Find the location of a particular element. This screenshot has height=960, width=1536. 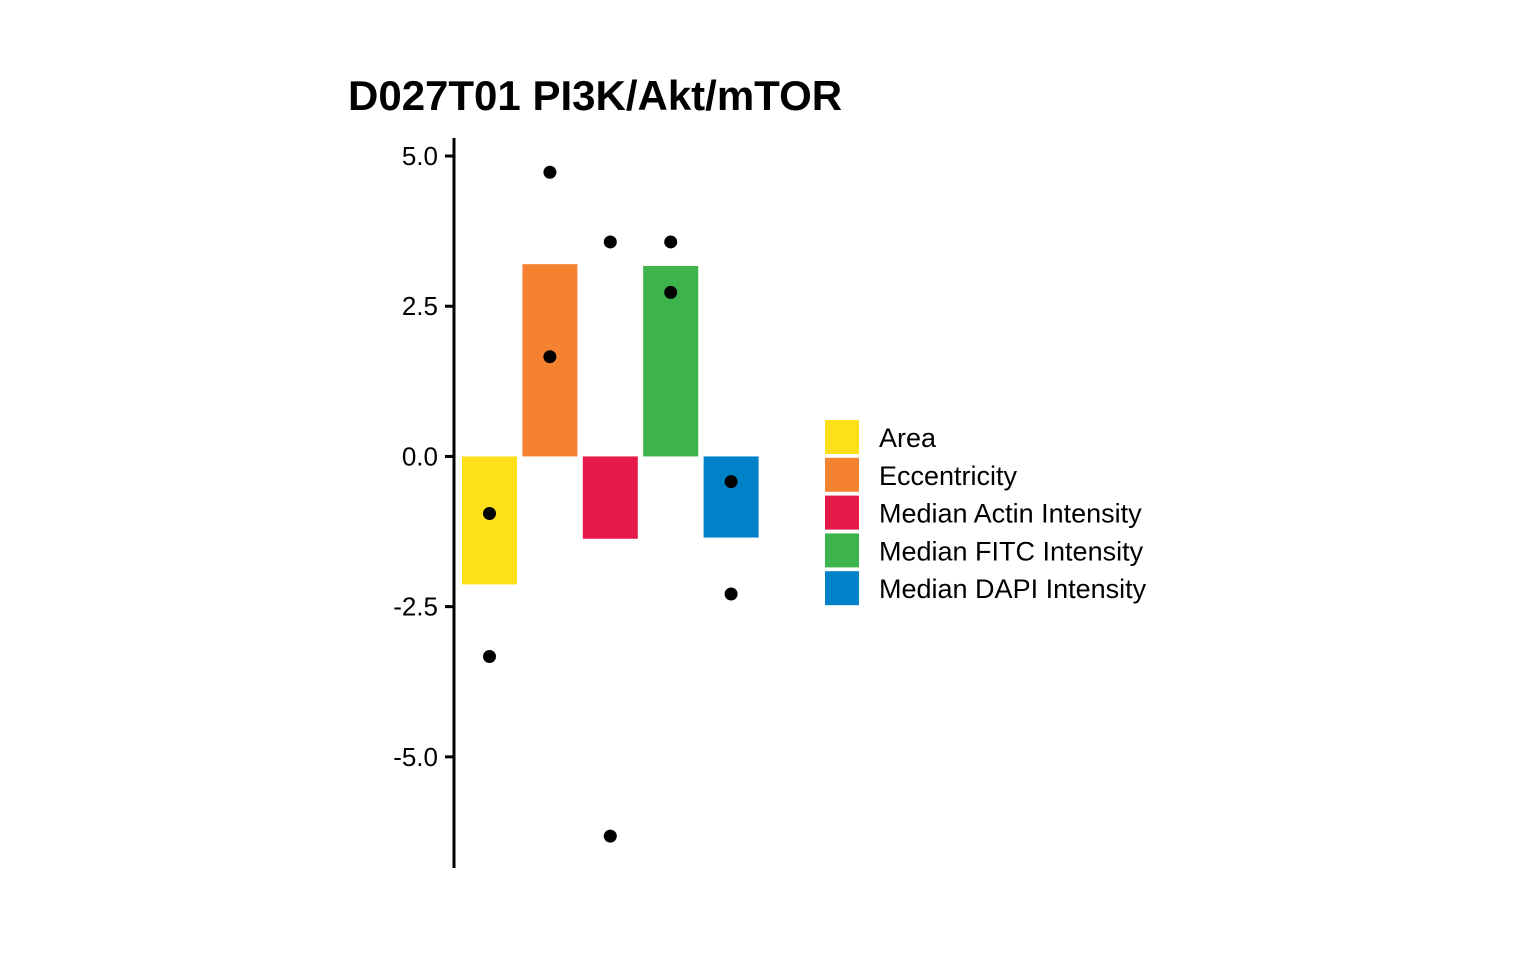

legend-label-median-dapi-intensity: Median DAPI Intensity is located at coordinates (1013, 589).